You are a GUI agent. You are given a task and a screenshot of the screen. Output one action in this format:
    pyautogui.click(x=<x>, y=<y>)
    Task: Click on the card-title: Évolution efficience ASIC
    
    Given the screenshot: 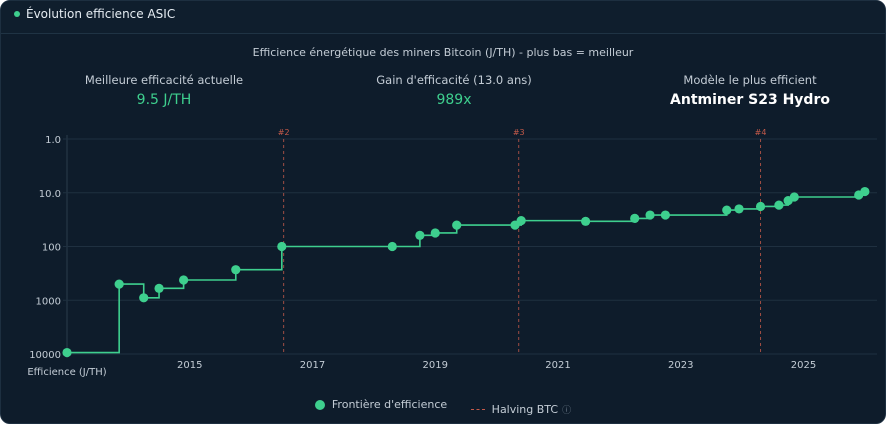 What is the action you would take?
    pyautogui.click(x=101, y=14)
    